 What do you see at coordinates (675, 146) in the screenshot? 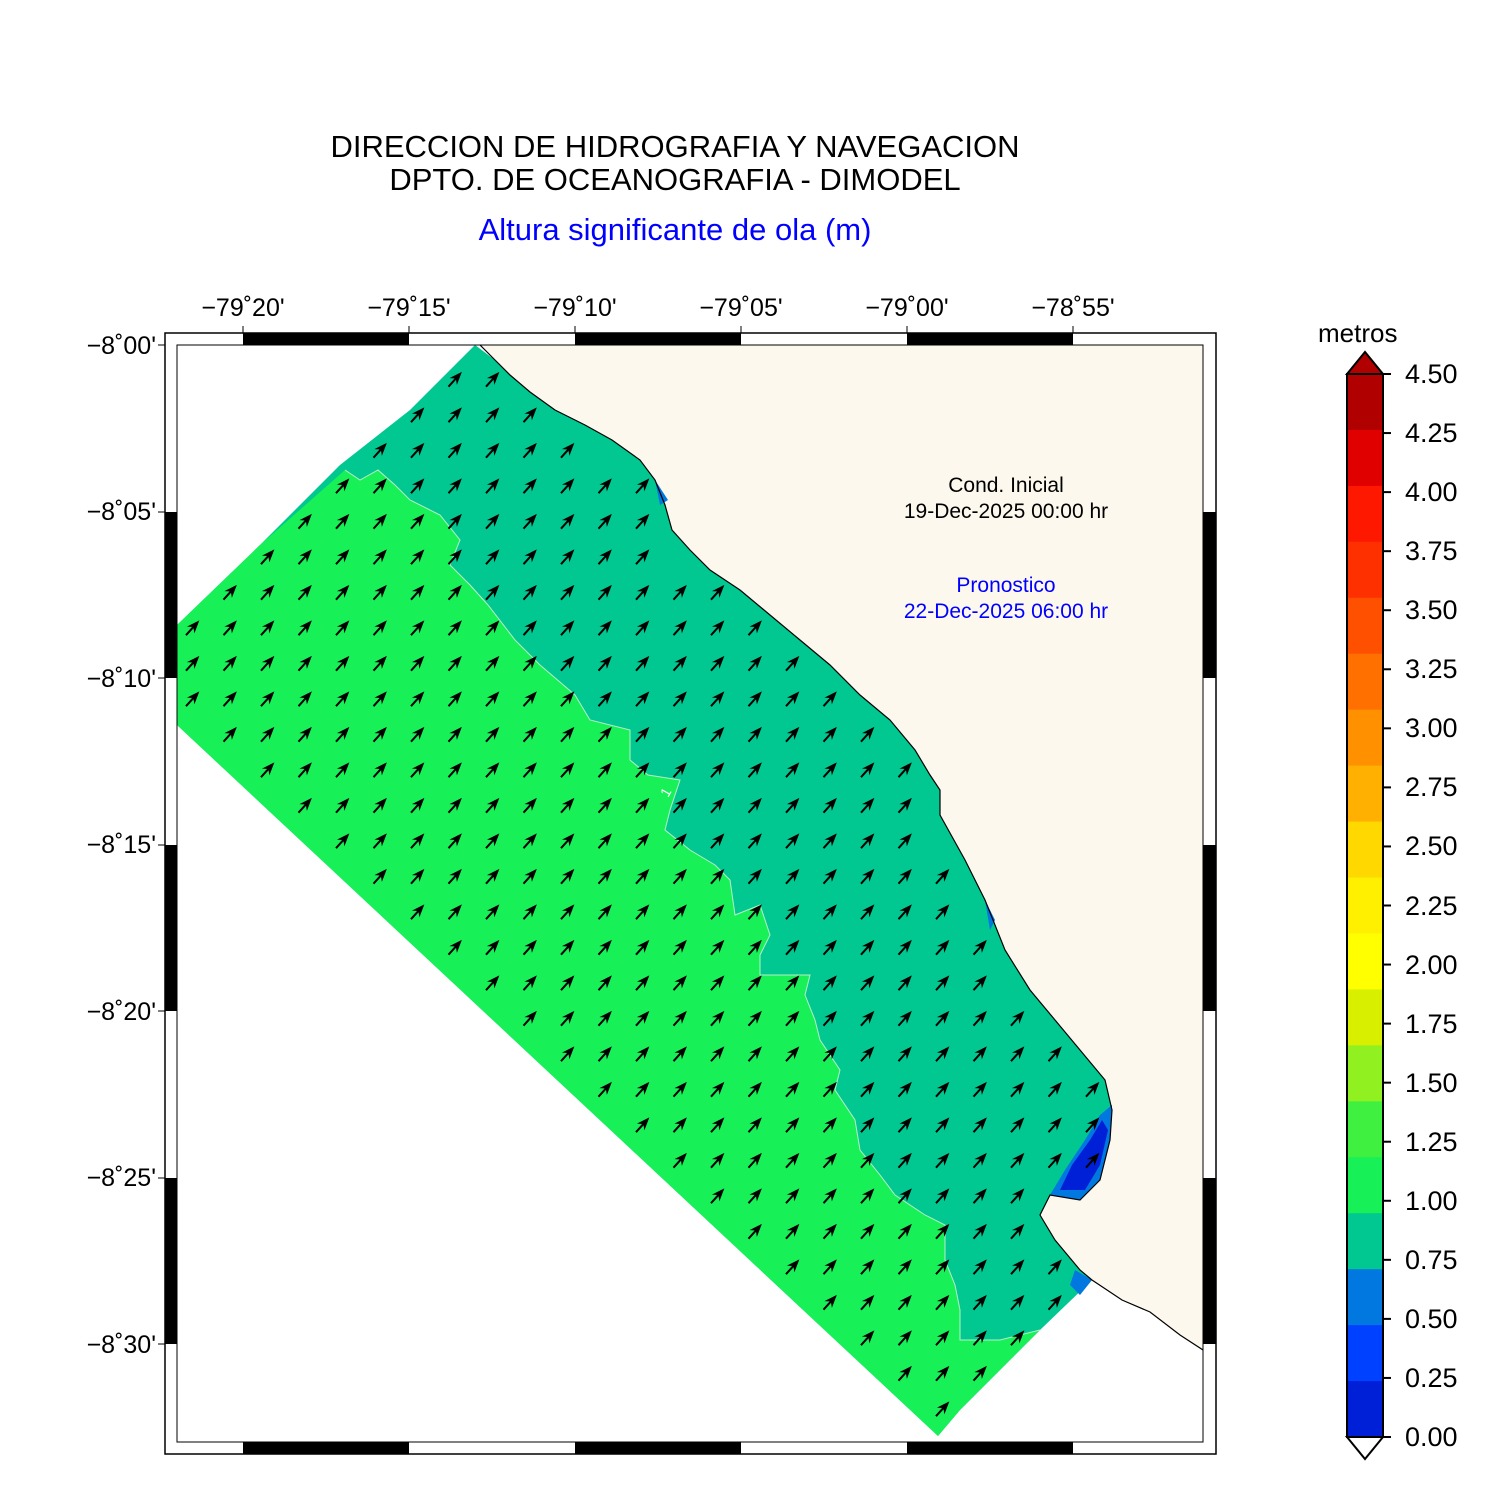
I see `title-institution: DIRECCION DE HIDROGRAFIA Y NAVEGACION` at bounding box center [675, 146].